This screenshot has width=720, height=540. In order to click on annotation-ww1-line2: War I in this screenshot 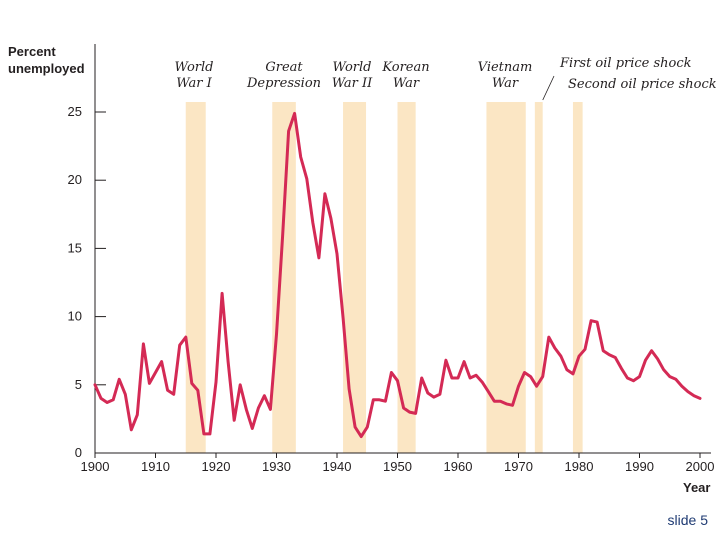, I will do `click(194, 83)`.